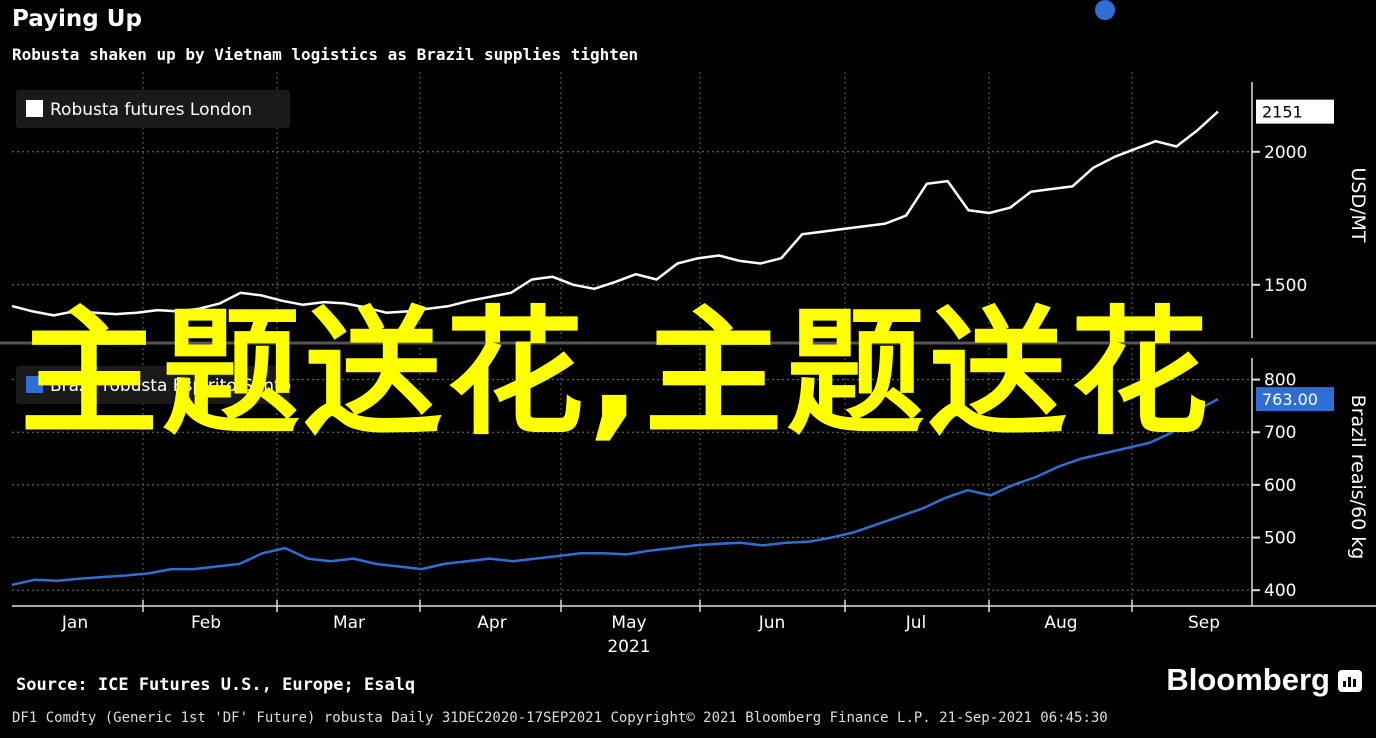 The image size is (1376, 738). I want to click on x-tick-label: May, so click(628, 623).